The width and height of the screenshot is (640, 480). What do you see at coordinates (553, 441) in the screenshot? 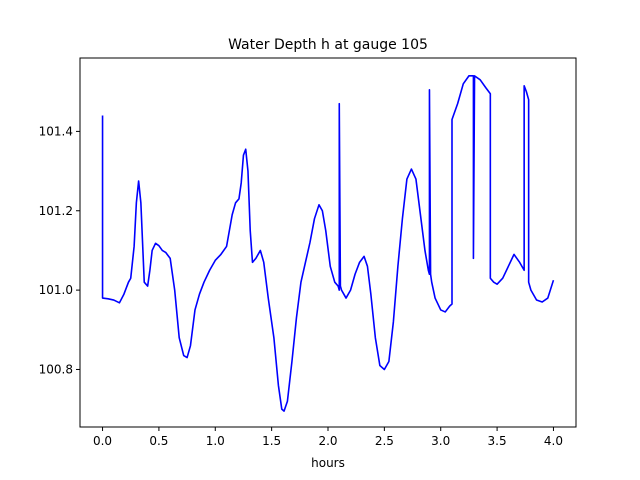
I see `x-tick-label: 4.0` at bounding box center [553, 441].